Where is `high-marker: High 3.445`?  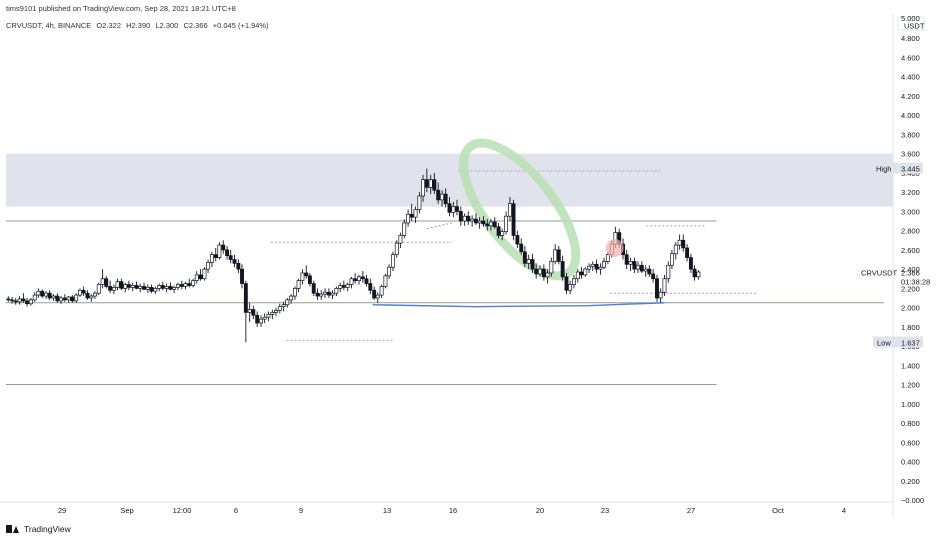 high-marker: High 3.445 is located at coordinates (897, 168).